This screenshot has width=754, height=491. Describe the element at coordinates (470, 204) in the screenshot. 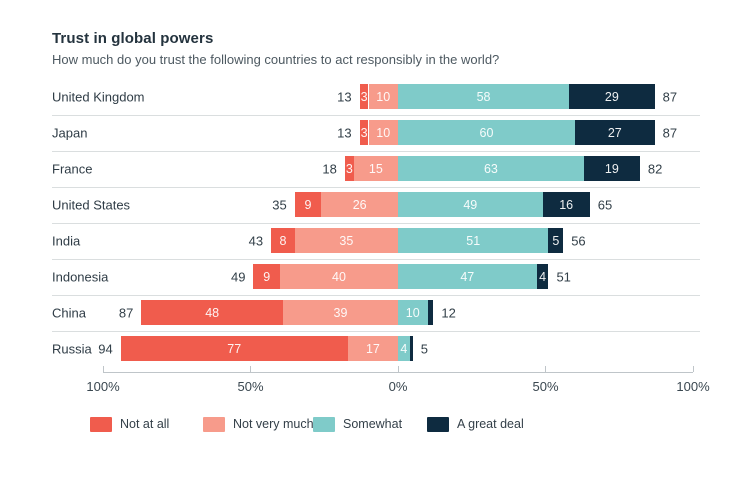

I see `bar-segment-somewhat: 49` at that location.